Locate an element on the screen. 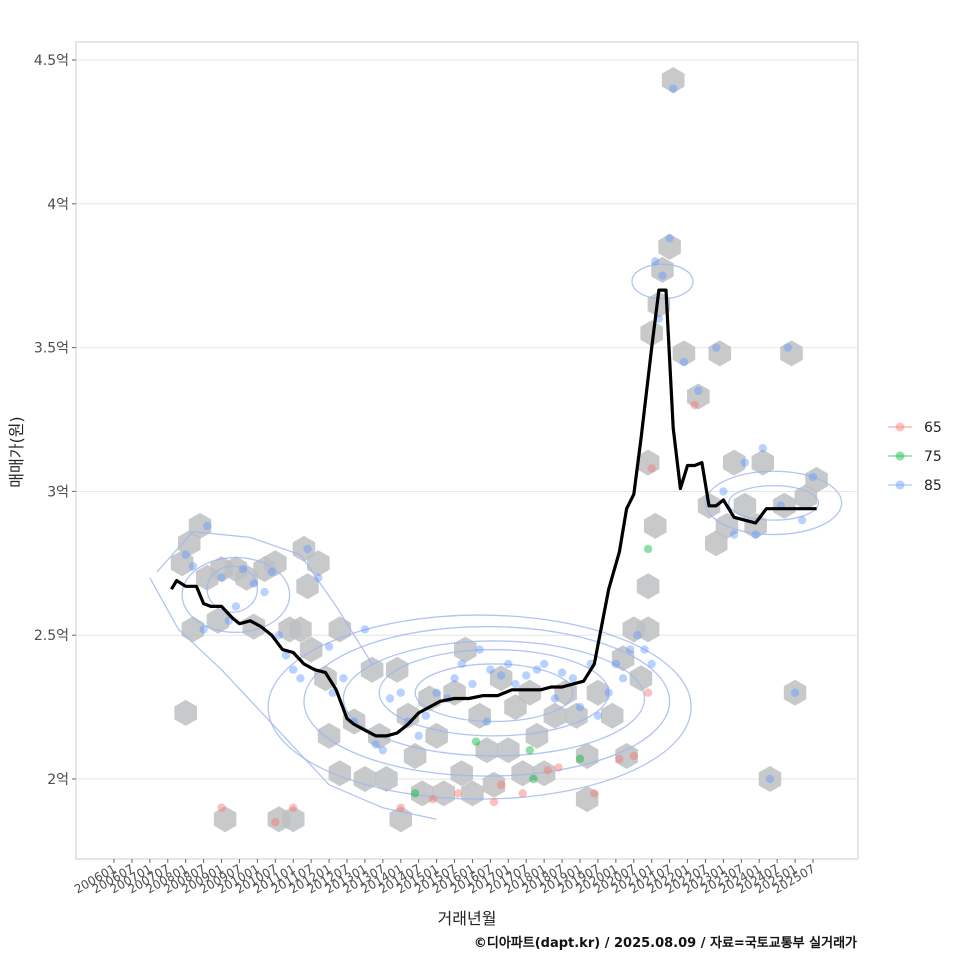 The width and height of the screenshot is (960, 960). x-axis-title: 거래년월 is located at coordinates (467, 918).